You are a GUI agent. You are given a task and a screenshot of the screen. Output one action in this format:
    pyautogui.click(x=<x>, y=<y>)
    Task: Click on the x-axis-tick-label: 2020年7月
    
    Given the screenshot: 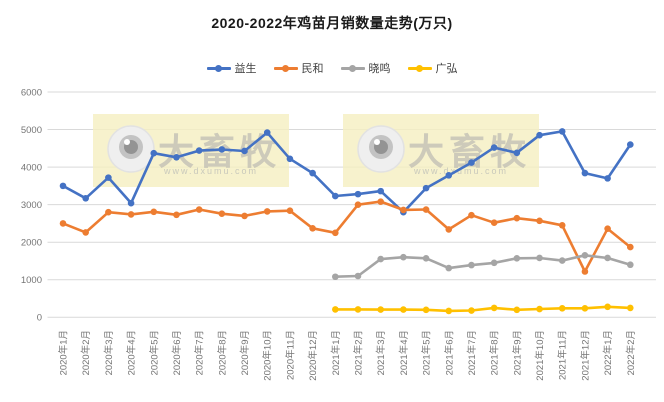 What is the action you would take?
    pyautogui.click(x=200, y=352)
    